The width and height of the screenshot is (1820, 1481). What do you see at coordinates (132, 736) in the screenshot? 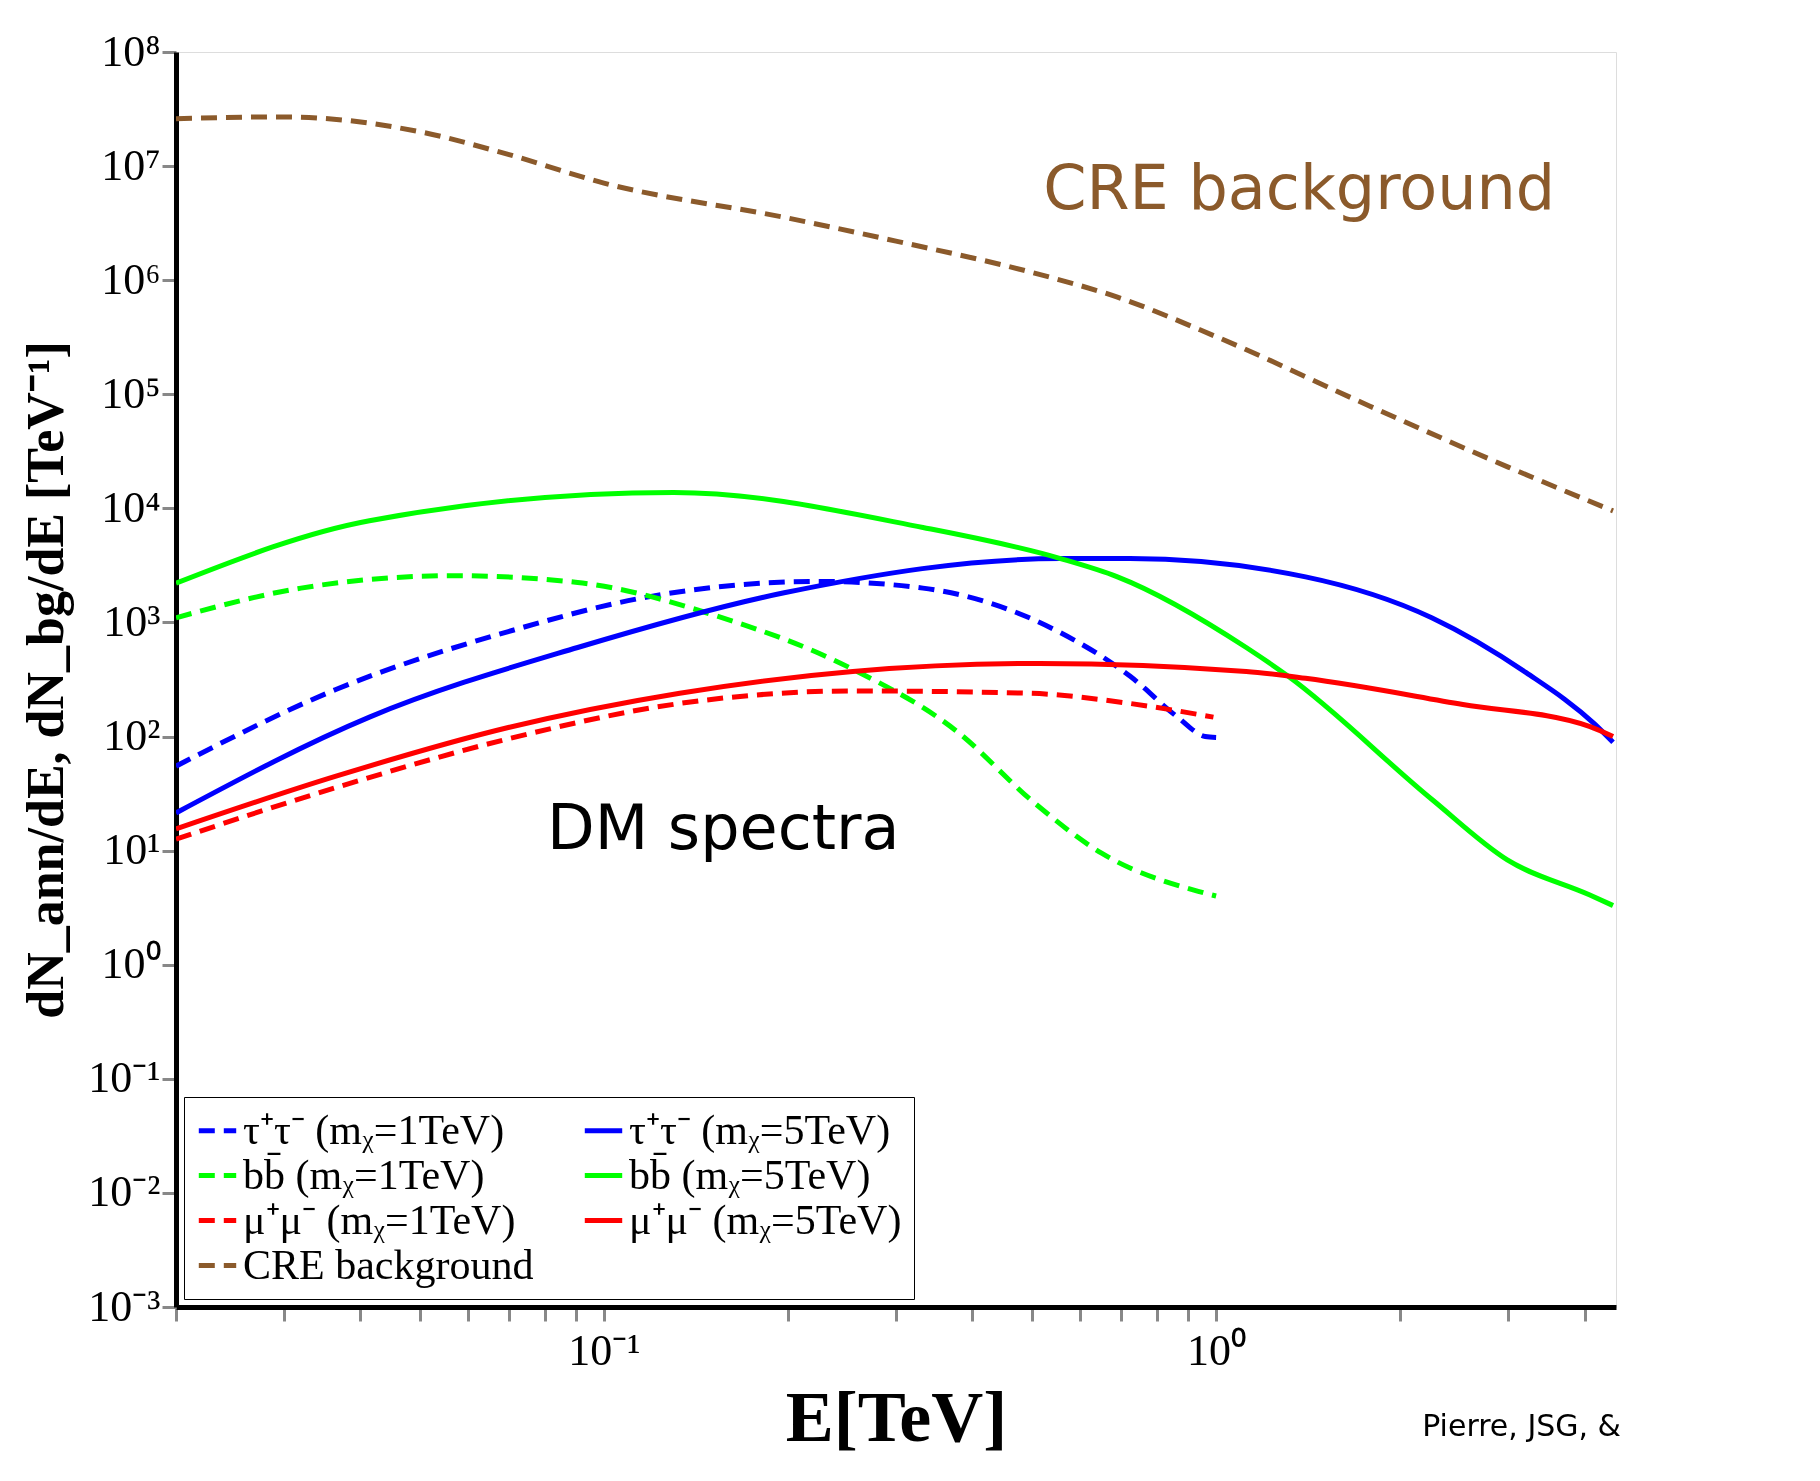
I see `y-tick-label: 10²` at bounding box center [132, 736].